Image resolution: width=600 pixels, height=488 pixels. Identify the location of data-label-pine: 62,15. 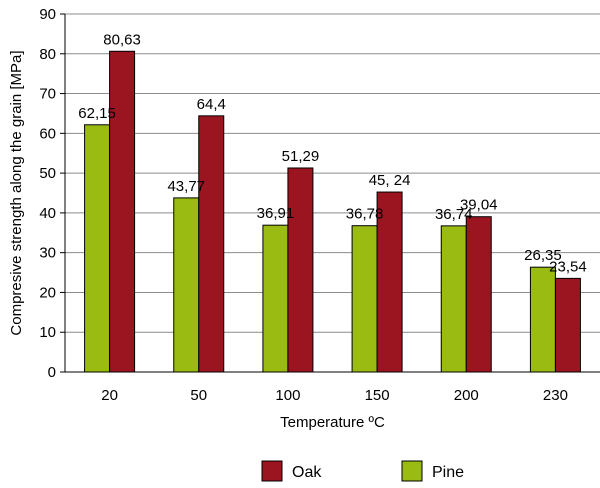
(97, 113).